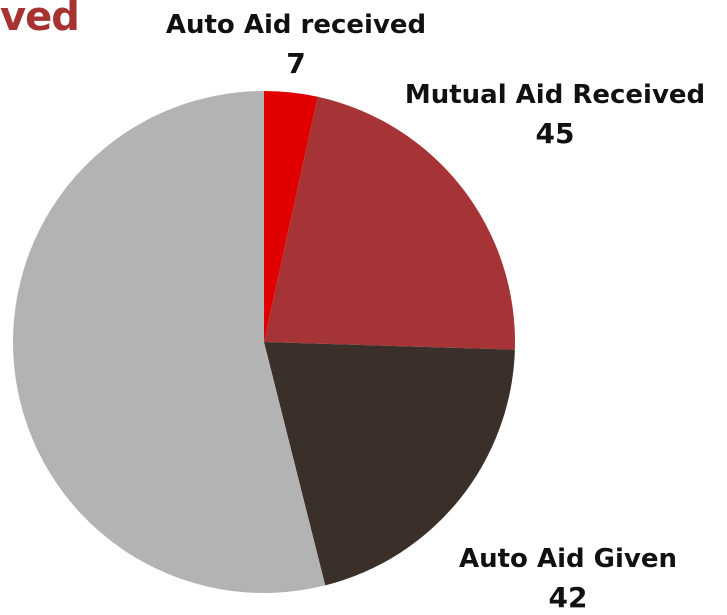 The height and width of the screenshot is (615, 727). Describe the element at coordinates (389, 223) in the screenshot. I see `pie-slice-mutual-aid-received` at that location.